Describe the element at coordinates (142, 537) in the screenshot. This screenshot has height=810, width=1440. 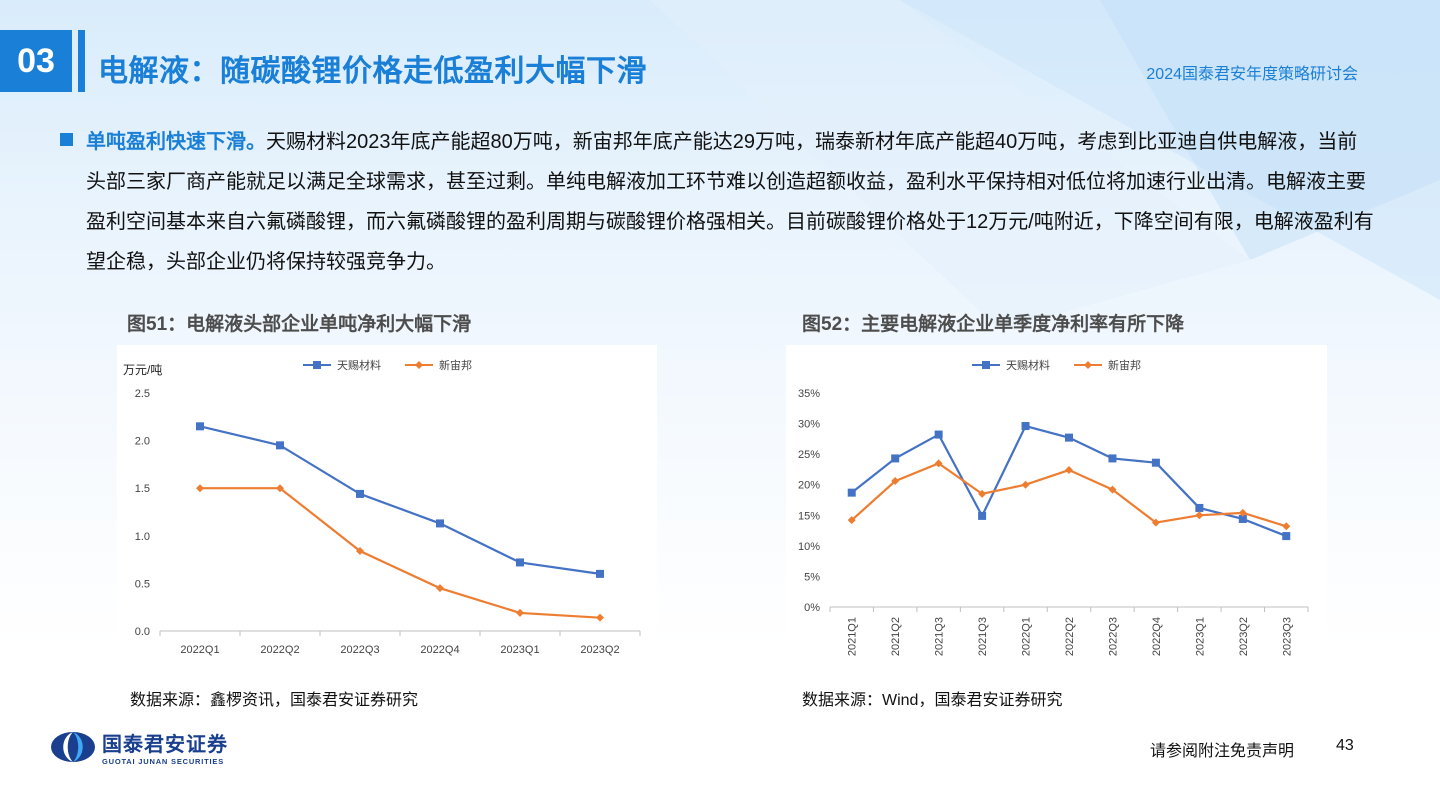
I see `chart-51-y-tick-label: 1.0` at that location.